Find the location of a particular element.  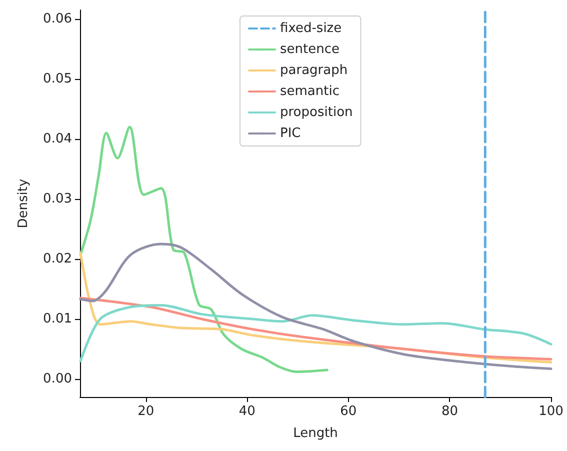

legend-label: proposition is located at coordinates (316, 112).